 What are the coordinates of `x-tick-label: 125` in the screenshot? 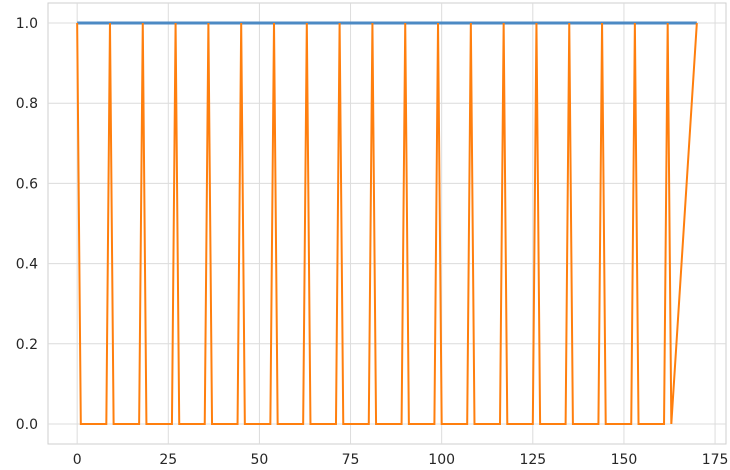 It's located at (532, 460).